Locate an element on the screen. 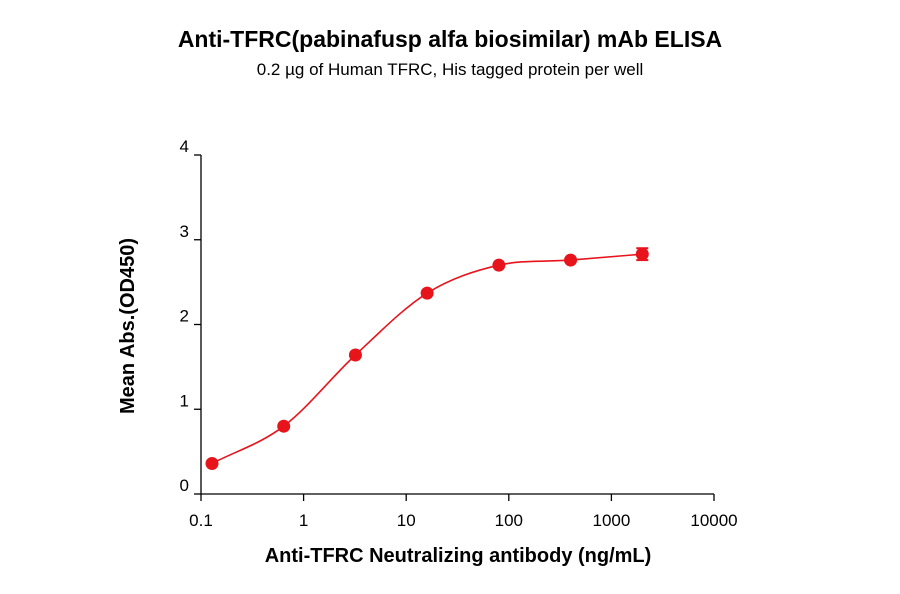 The width and height of the screenshot is (900, 594). y-tick-label: 3 is located at coordinates (184, 231).